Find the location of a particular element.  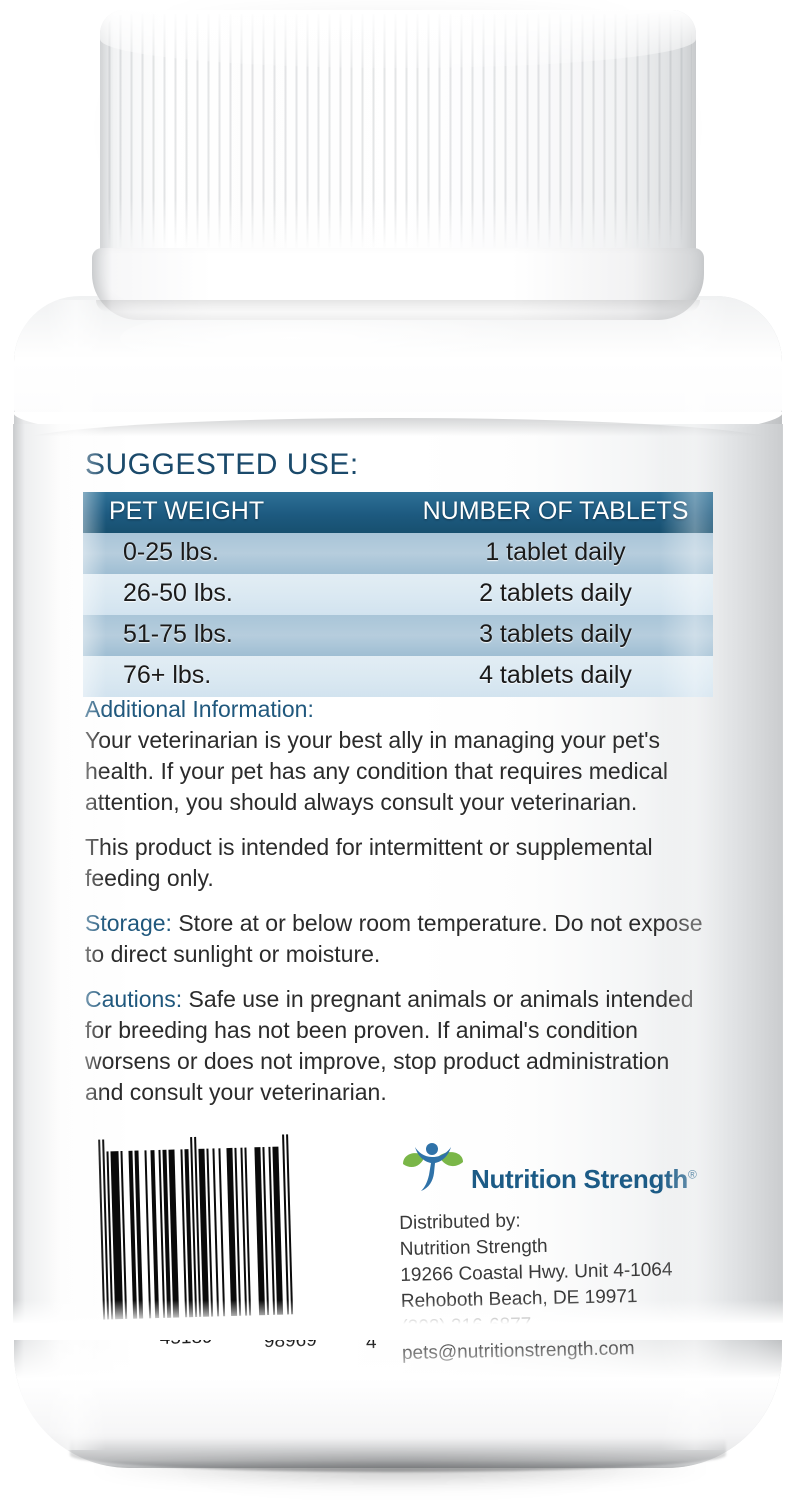

cell-pet-weight: 26-50 lbs. is located at coordinates (240, 594).